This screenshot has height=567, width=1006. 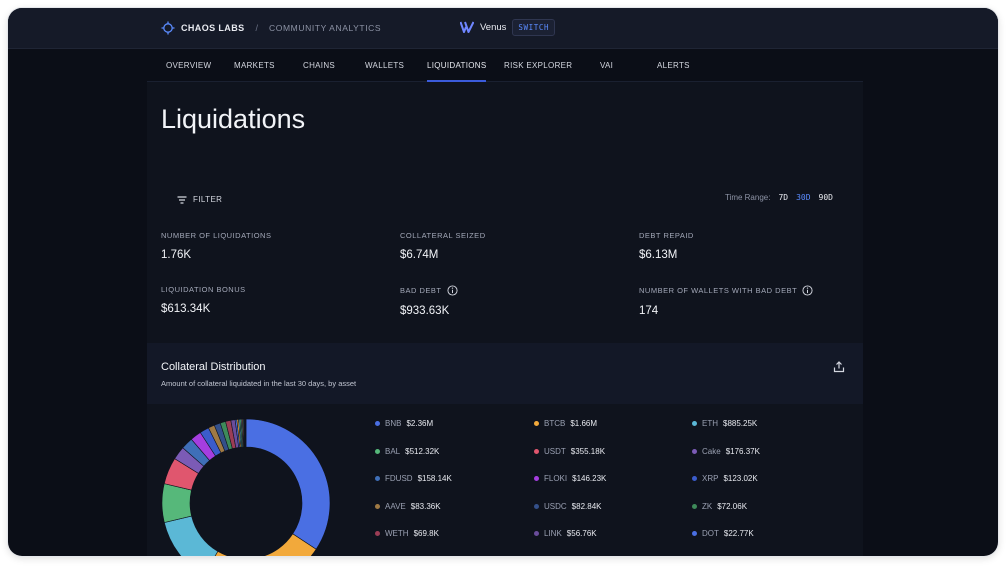 What do you see at coordinates (707, 506) in the screenshot?
I see `legend-asset-name: ZK` at bounding box center [707, 506].